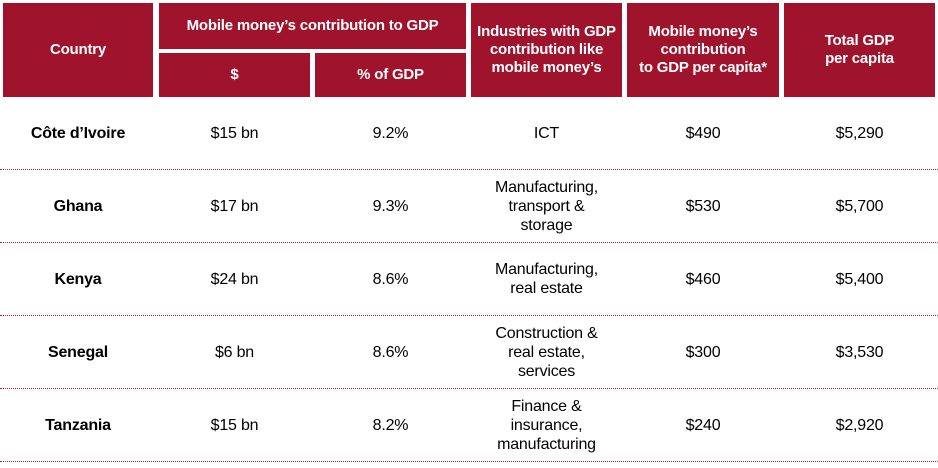 This screenshot has height=468, width=938. Describe the element at coordinates (859, 206) in the screenshot. I see `total-gdp-cell: $5,700` at that location.